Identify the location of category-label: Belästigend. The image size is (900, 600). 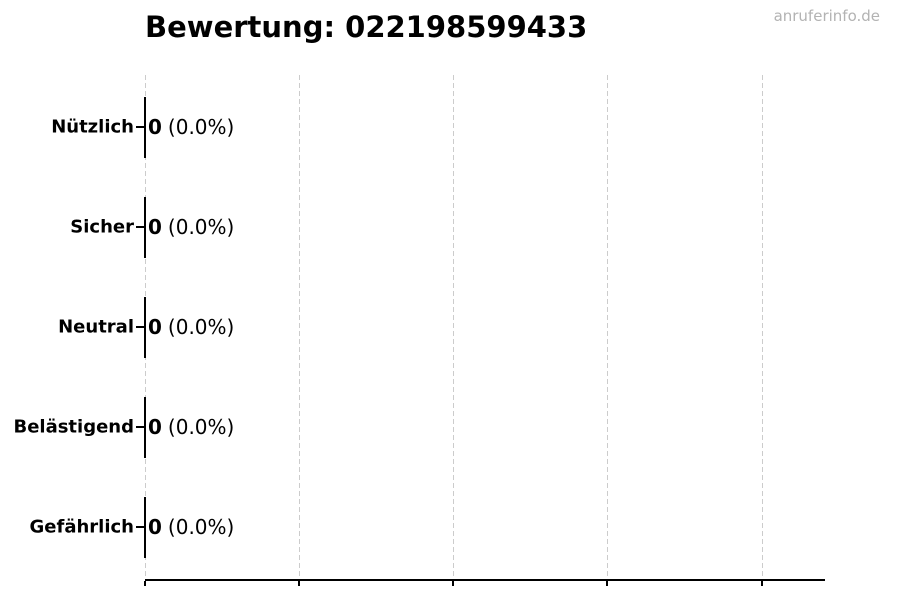
(73, 427).